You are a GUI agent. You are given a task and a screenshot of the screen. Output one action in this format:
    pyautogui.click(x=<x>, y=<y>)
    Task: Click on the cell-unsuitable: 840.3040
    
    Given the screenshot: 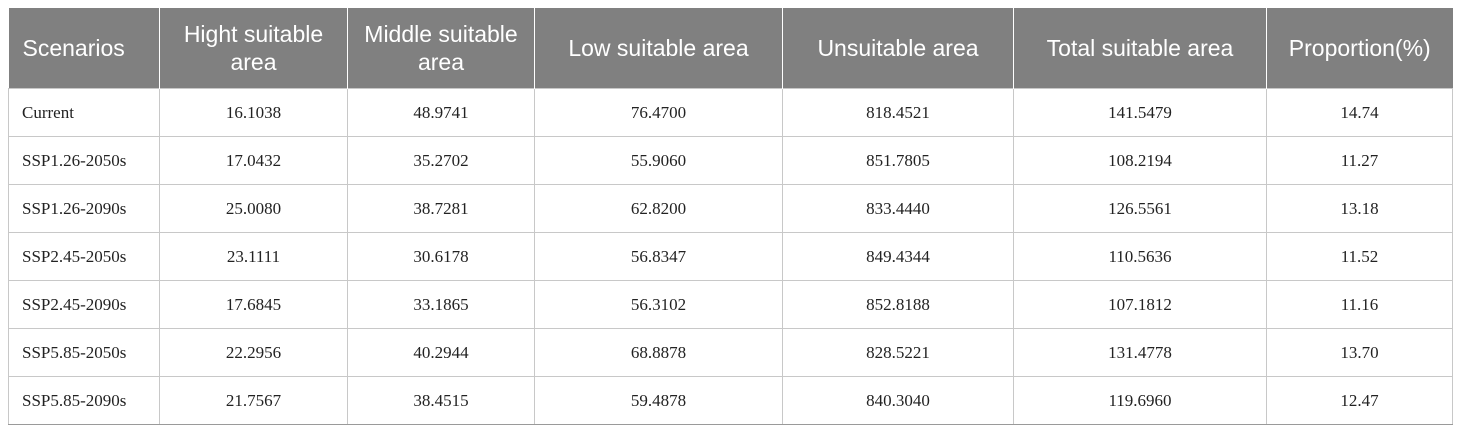 What is the action you would take?
    pyautogui.click(x=898, y=400)
    